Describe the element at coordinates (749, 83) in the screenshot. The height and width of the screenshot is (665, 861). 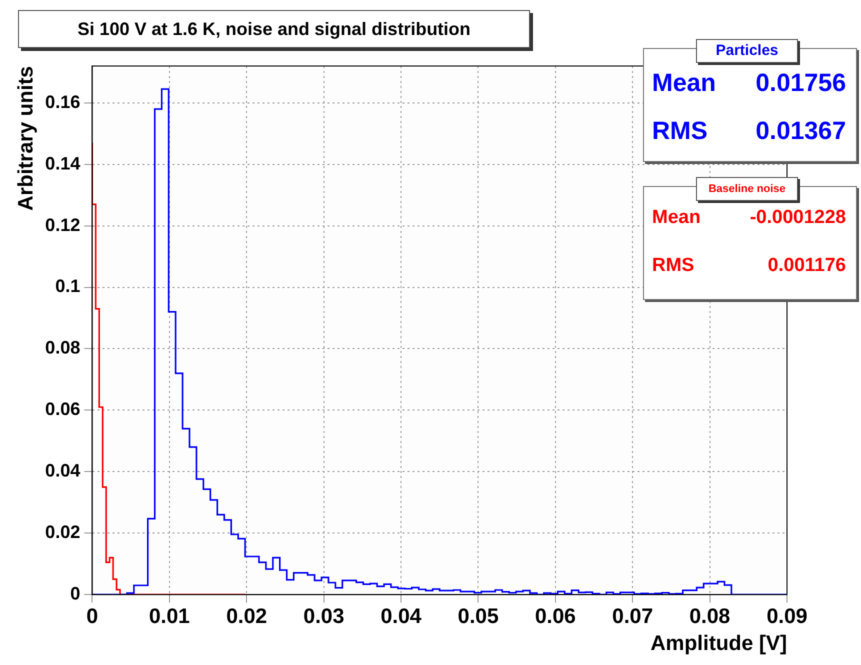
I see `text: Mean 0.01756` at that location.